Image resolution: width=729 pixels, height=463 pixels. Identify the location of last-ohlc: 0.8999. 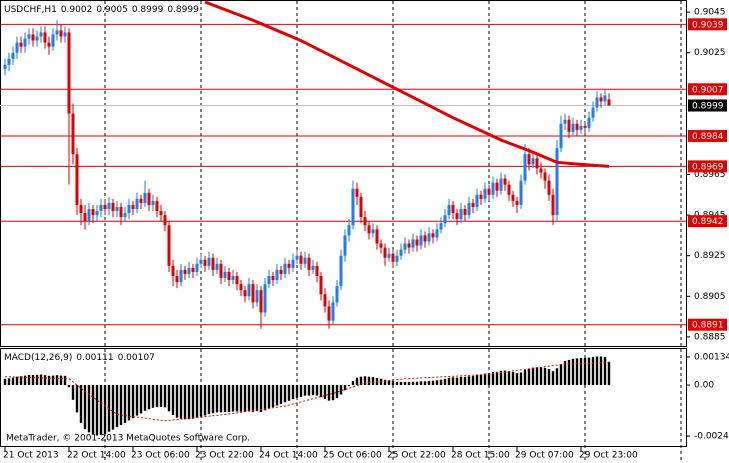
(183, 10).